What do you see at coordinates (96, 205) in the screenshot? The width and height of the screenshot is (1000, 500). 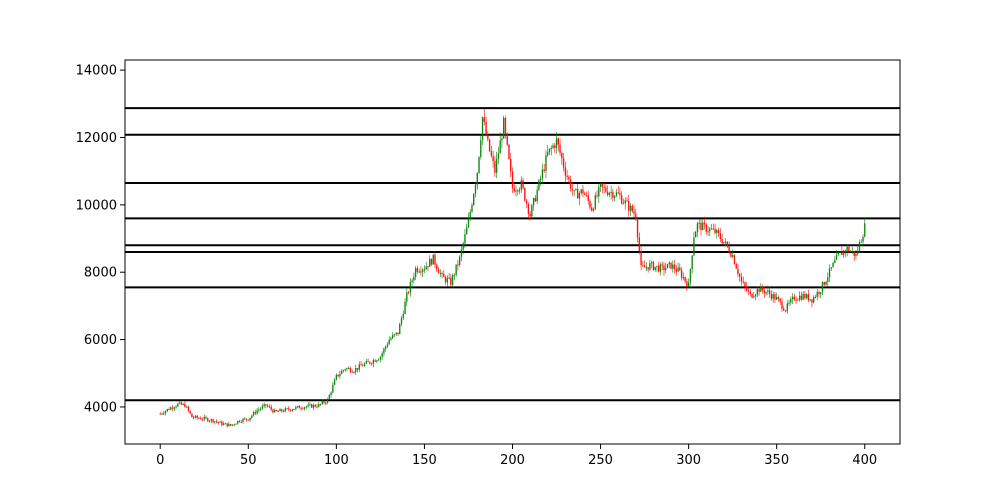 I see `y-tick-label: 10000` at bounding box center [96, 205].